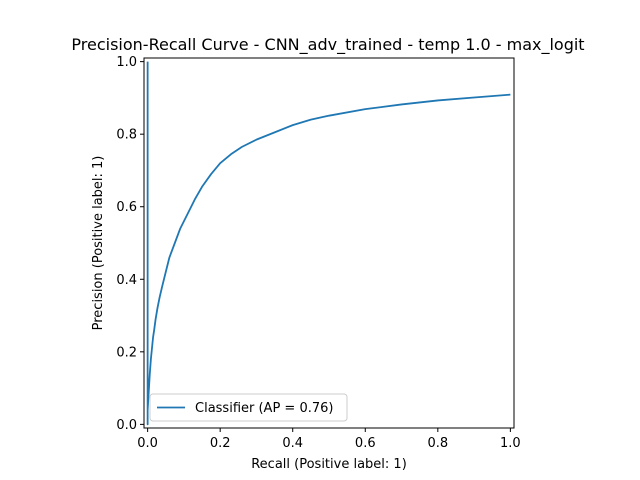  I want to click on x-axis-label: Recall (Positive label: 1), so click(329, 464).